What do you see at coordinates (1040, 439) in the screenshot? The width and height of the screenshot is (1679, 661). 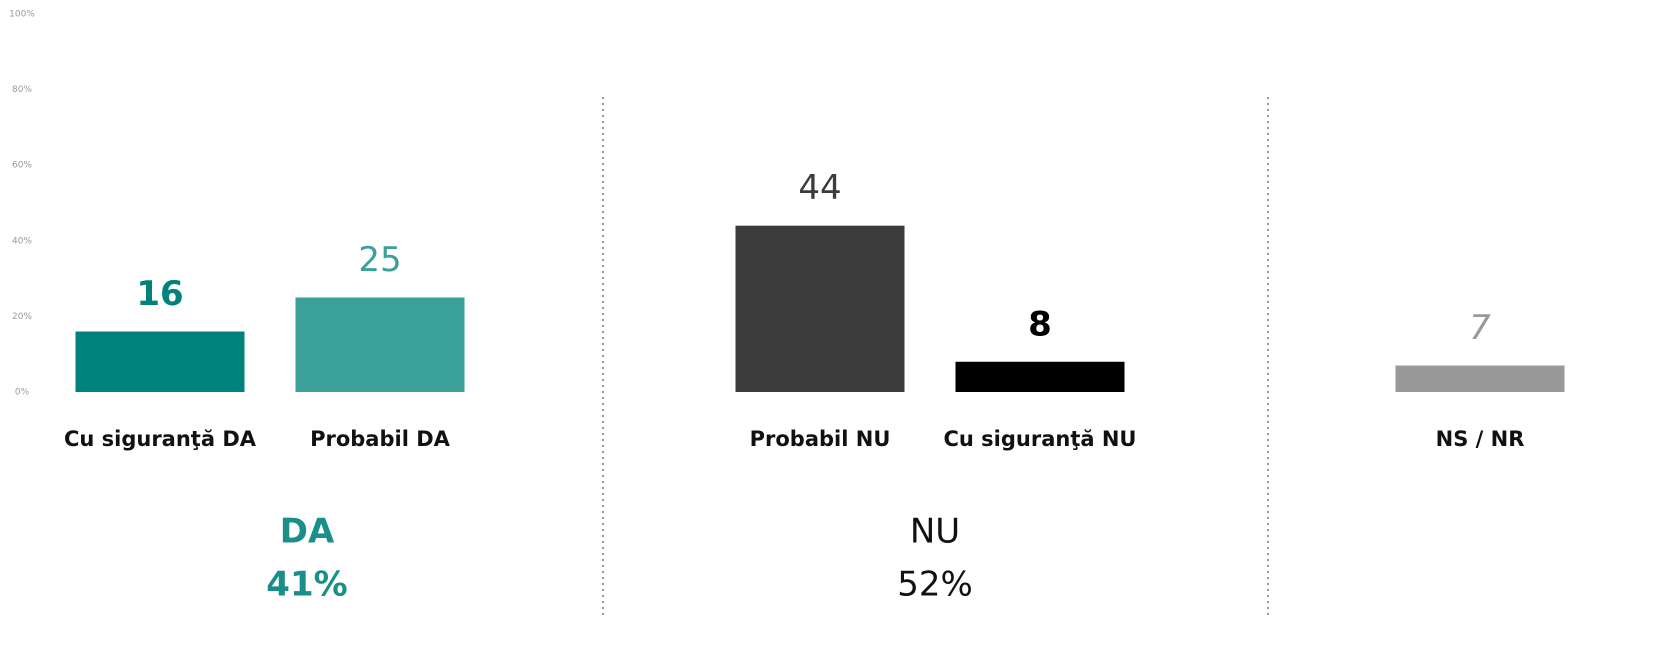 I see `x-tick-label: Cu siguranţă NU` at bounding box center [1040, 439].